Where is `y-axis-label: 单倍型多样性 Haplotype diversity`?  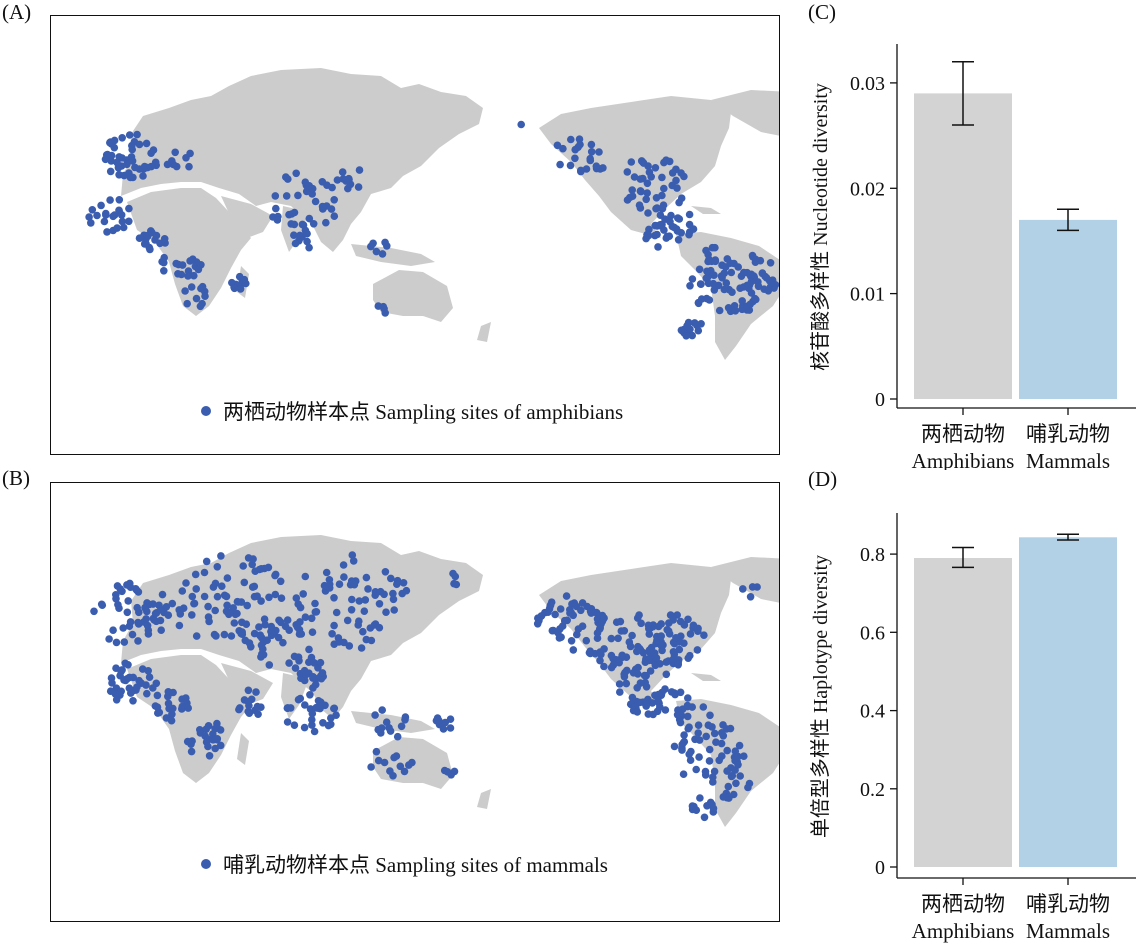
y-axis-label: 单倍型多样性 Haplotype diversity is located at coordinates (820, 696).